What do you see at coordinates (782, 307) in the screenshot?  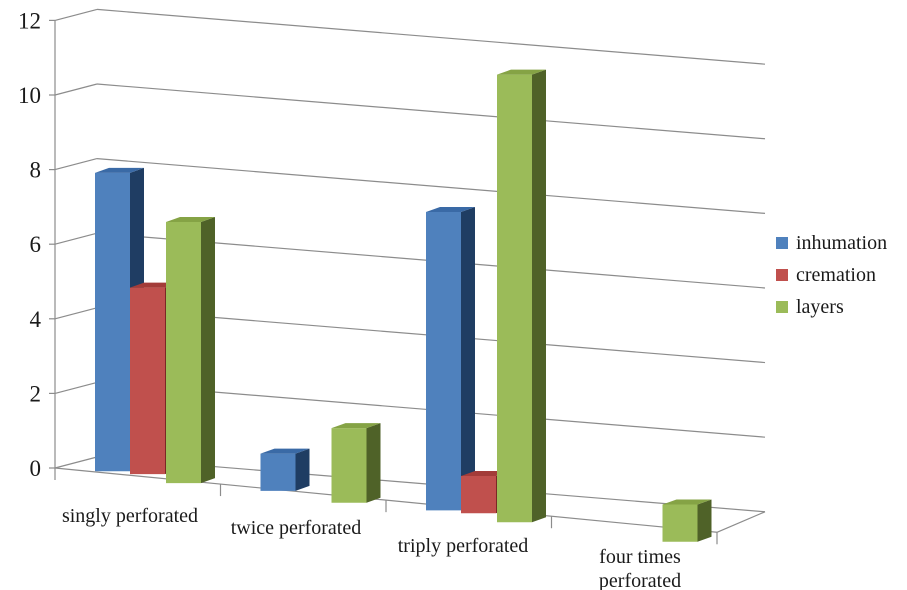 I see `legend-swatch-layers` at bounding box center [782, 307].